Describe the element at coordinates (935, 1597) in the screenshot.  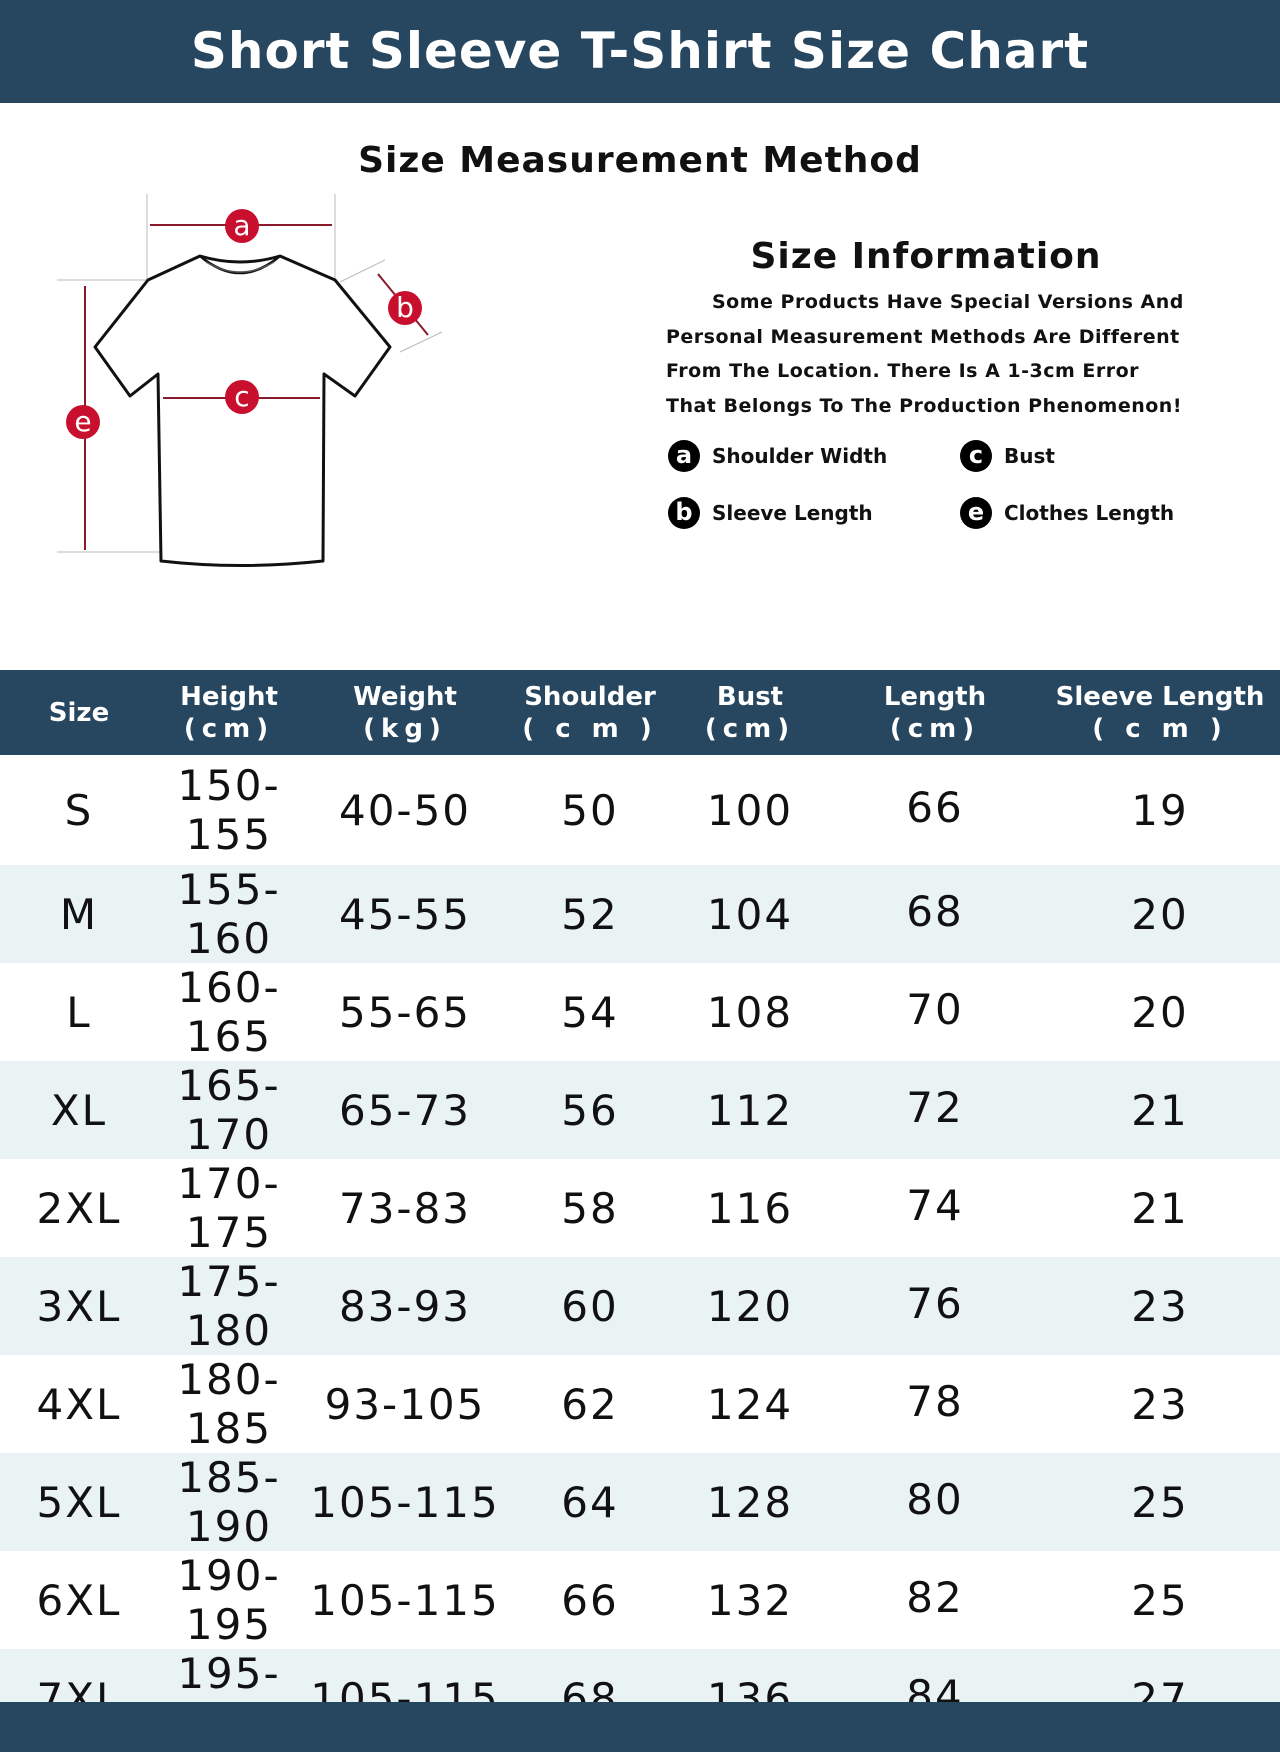
I see `table-cell: 82` at that location.